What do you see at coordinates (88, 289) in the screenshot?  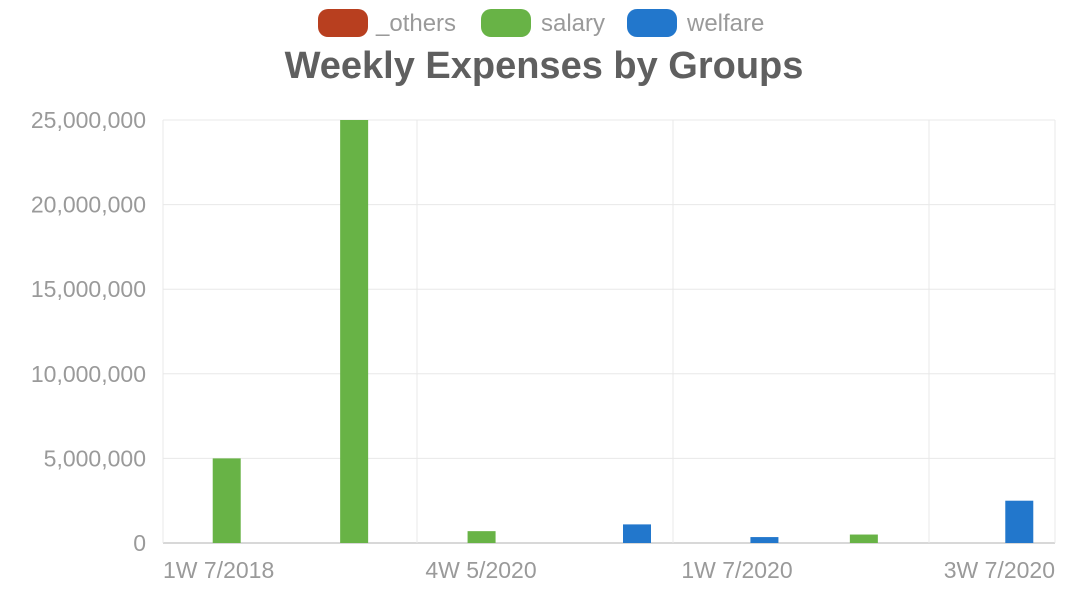 I see `y-tick-label: 15,000,000` at bounding box center [88, 289].